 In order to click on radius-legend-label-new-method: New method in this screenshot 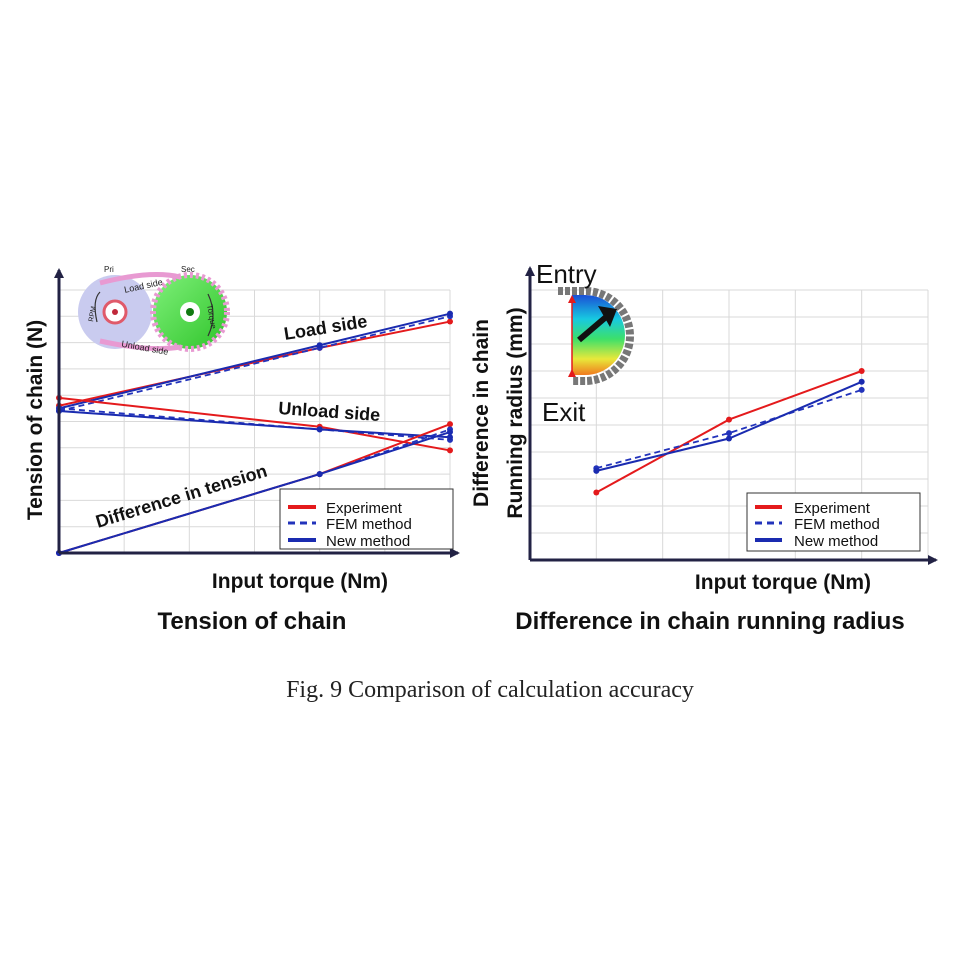, I will do `click(836, 541)`.